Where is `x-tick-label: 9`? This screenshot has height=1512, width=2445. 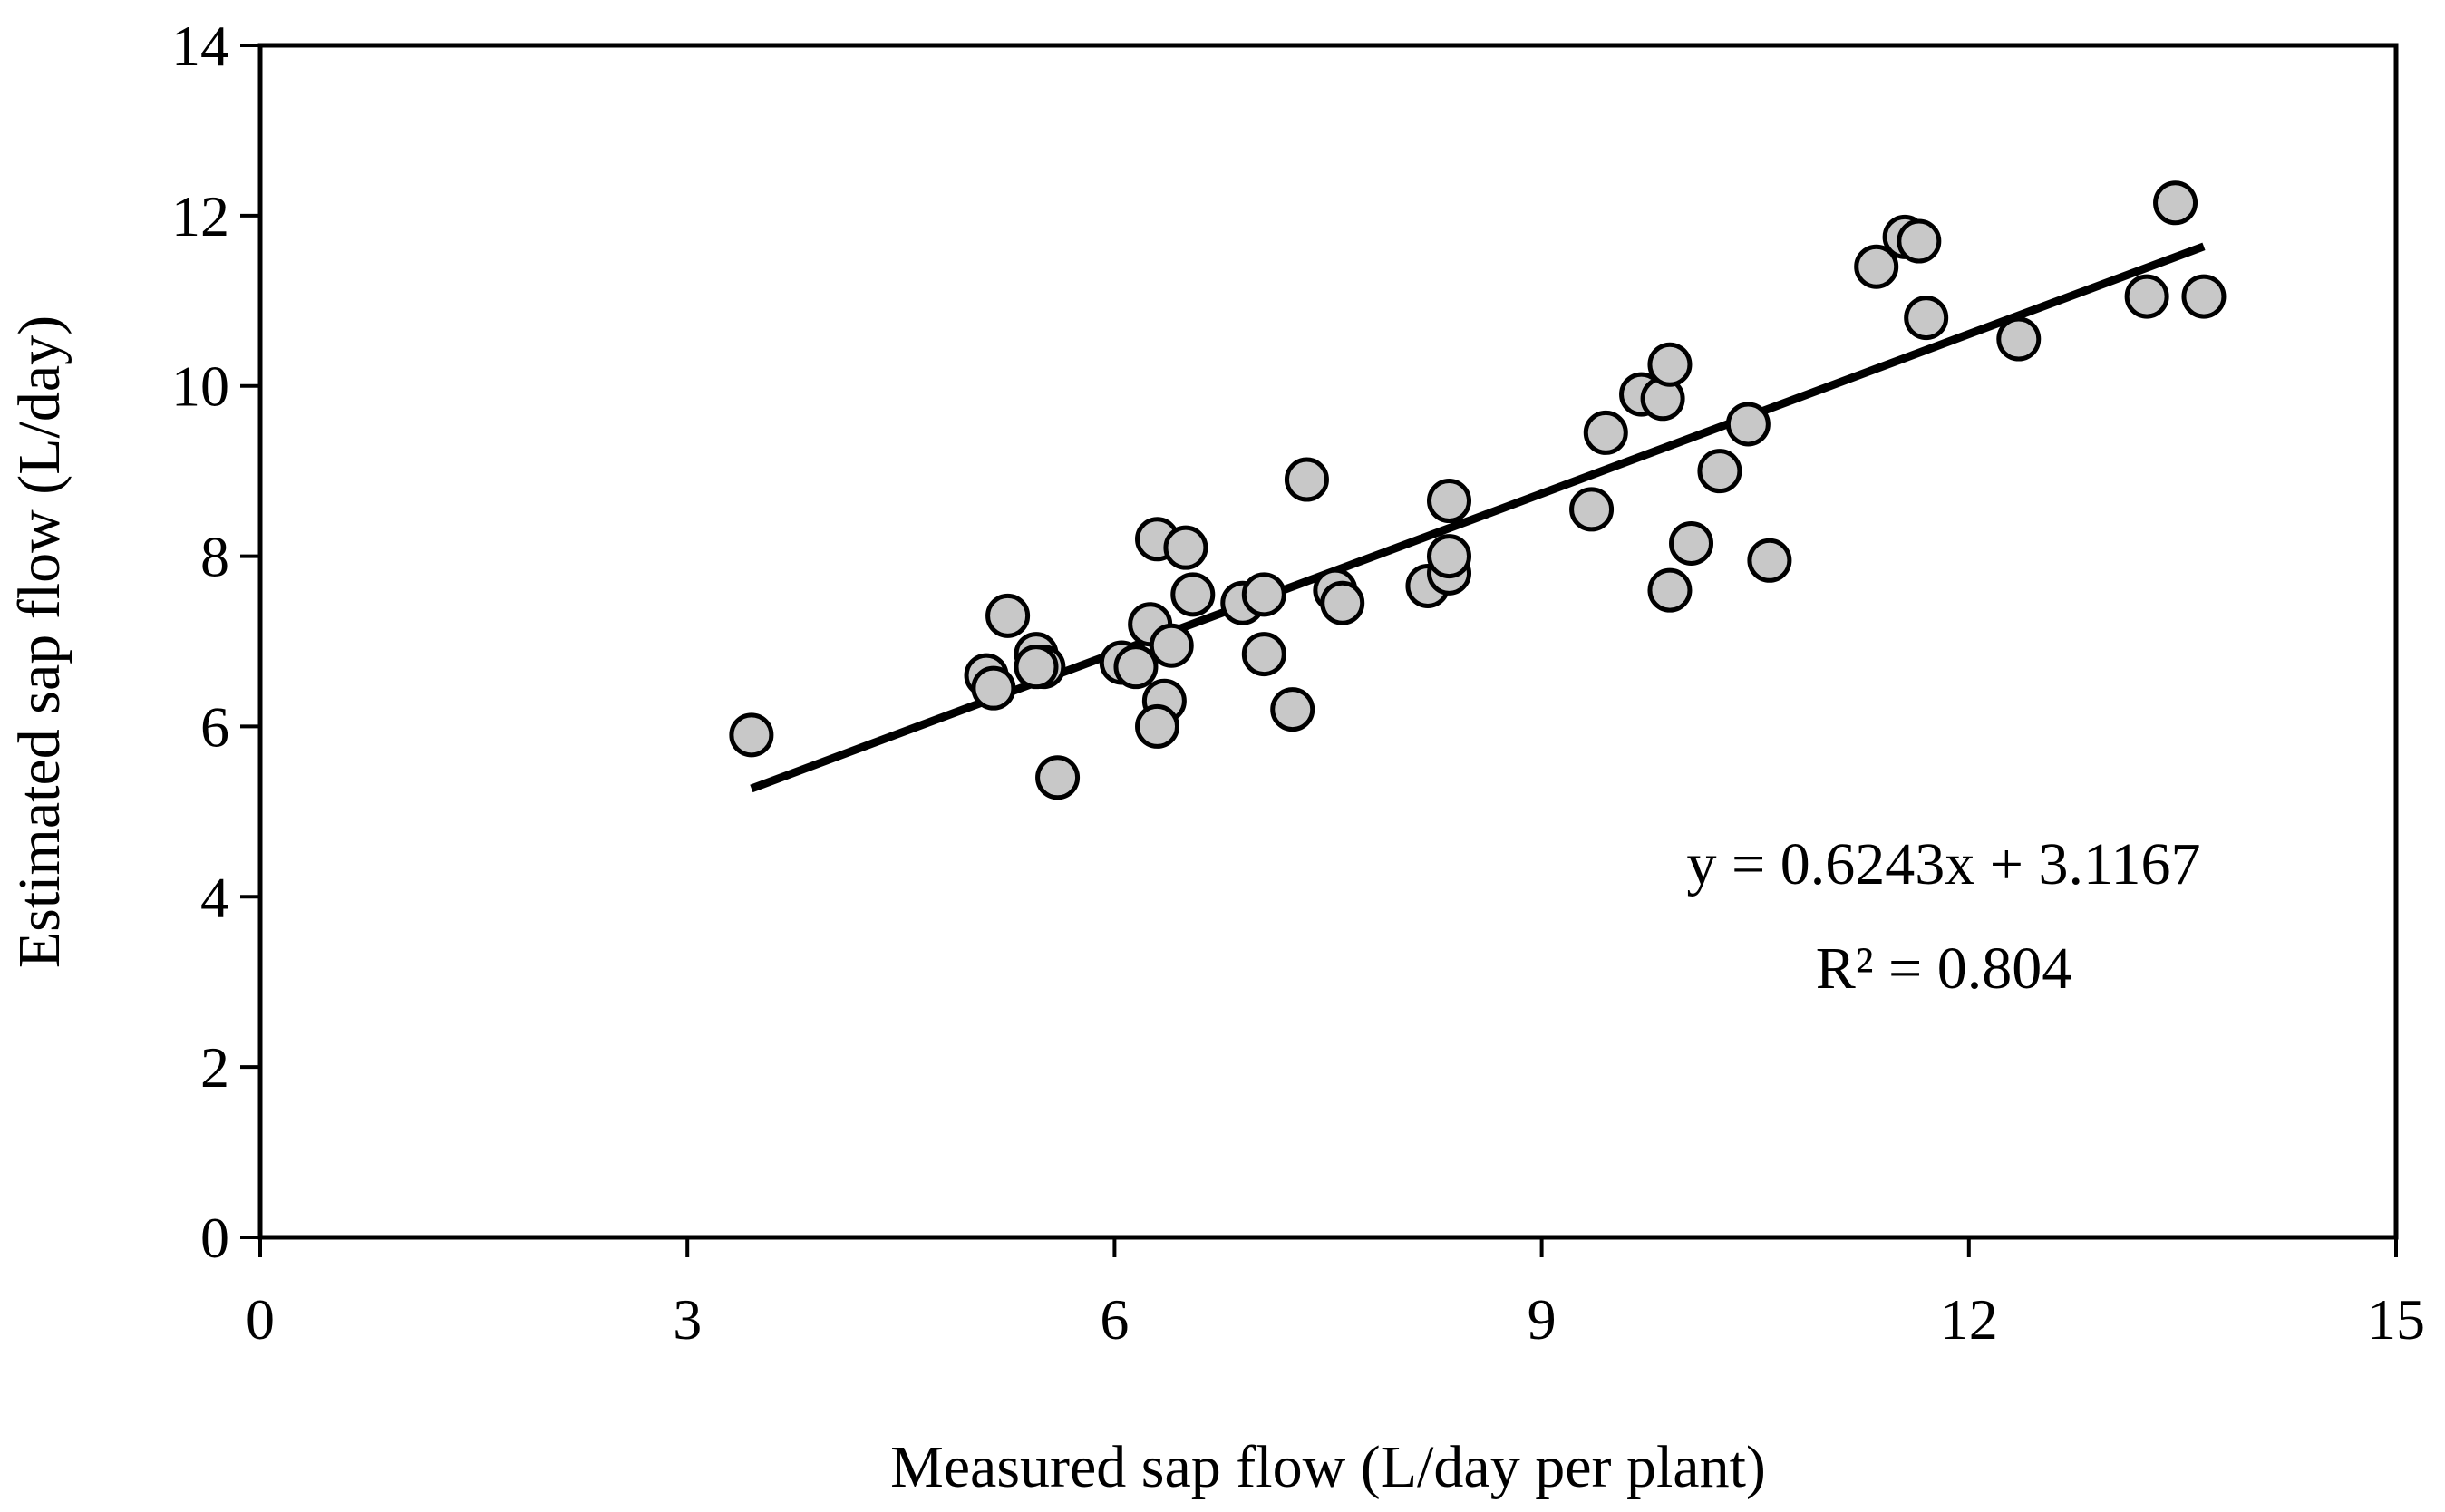 x-tick-label: 9 is located at coordinates (1543, 1319).